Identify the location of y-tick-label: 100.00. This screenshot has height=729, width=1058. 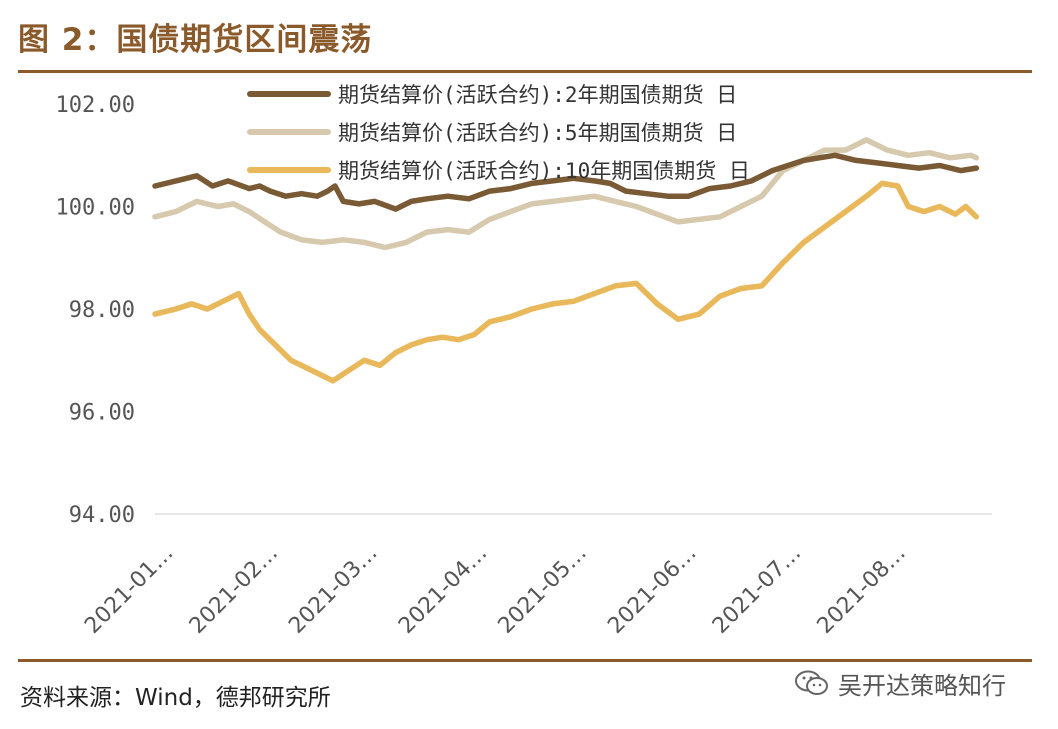
(95, 208).